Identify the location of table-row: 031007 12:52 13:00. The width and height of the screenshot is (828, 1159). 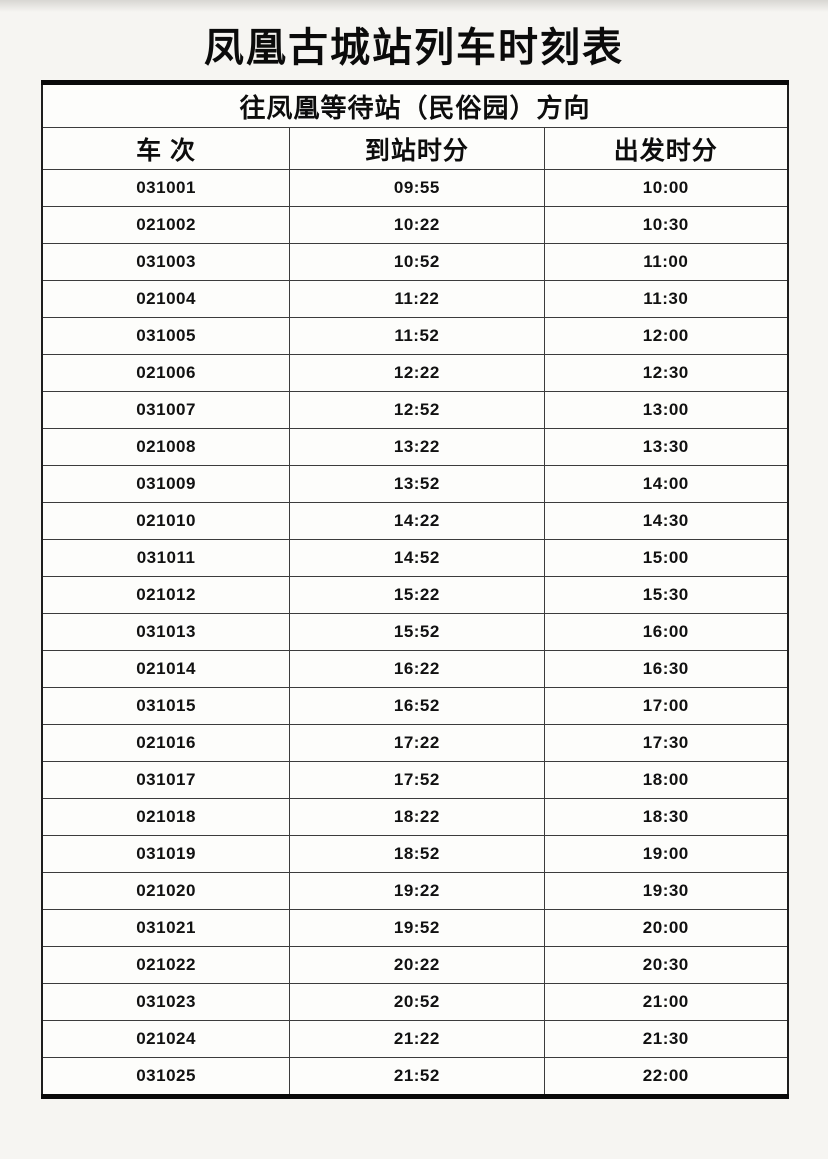
(415, 410).